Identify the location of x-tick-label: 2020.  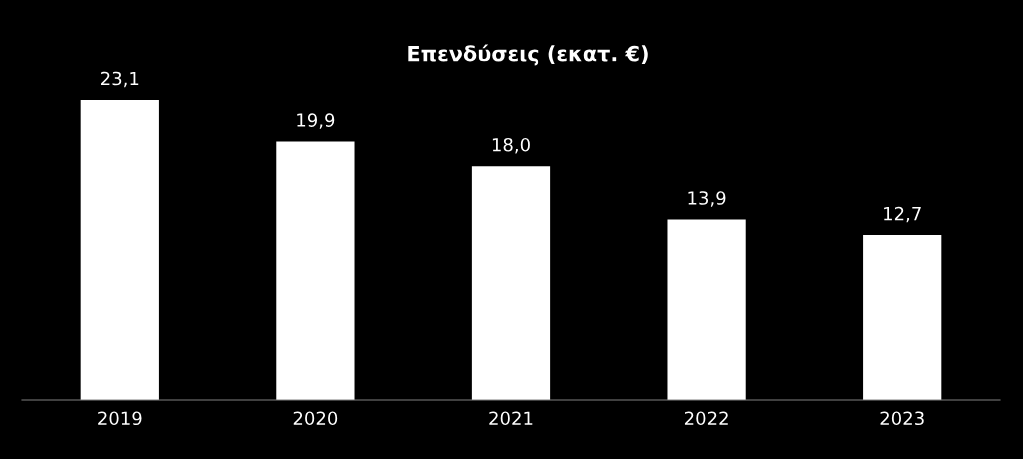
(315, 418).